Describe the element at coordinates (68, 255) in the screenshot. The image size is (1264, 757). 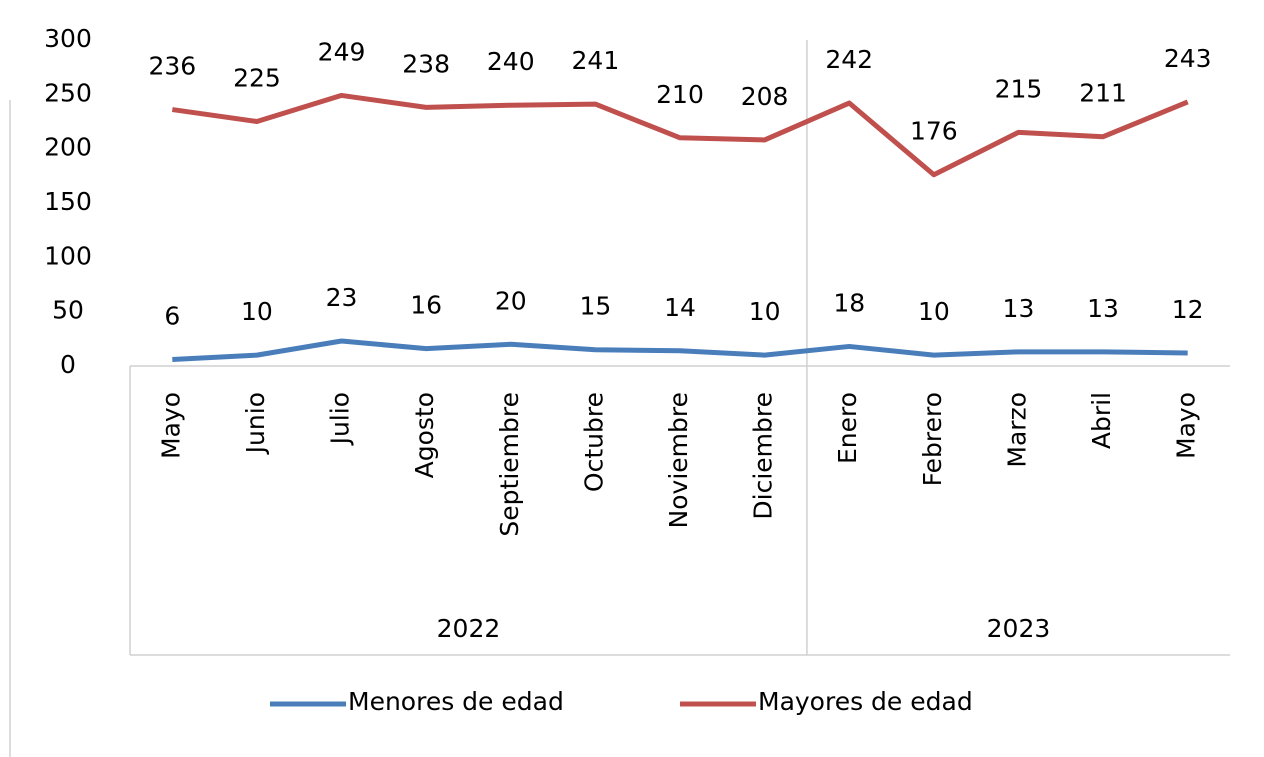
I see `y-tick-label: 100` at that location.